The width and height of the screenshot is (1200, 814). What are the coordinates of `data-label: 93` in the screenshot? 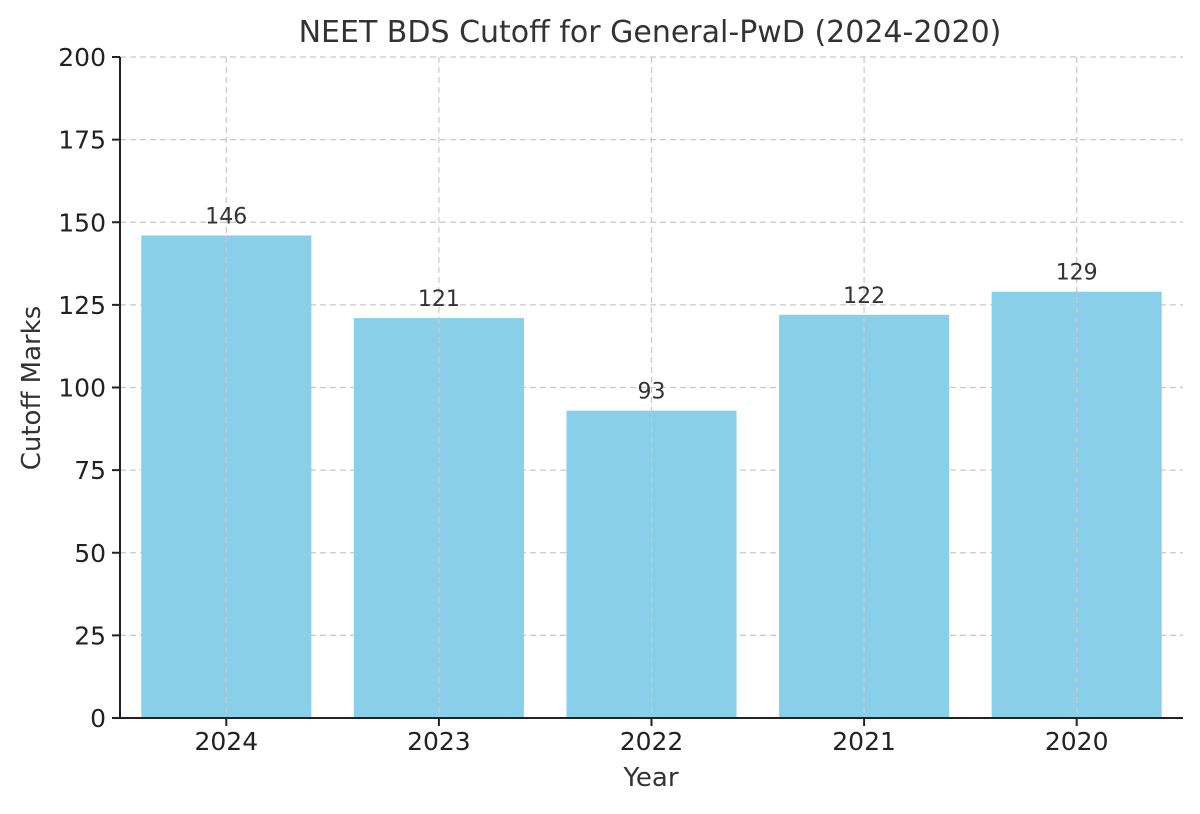 It's located at (652, 392).